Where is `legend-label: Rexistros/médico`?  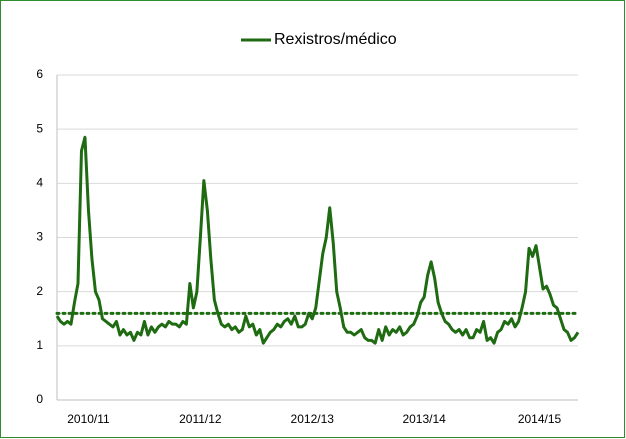 legend-label: Rexistros/médico is located at coordinates (335, 39).